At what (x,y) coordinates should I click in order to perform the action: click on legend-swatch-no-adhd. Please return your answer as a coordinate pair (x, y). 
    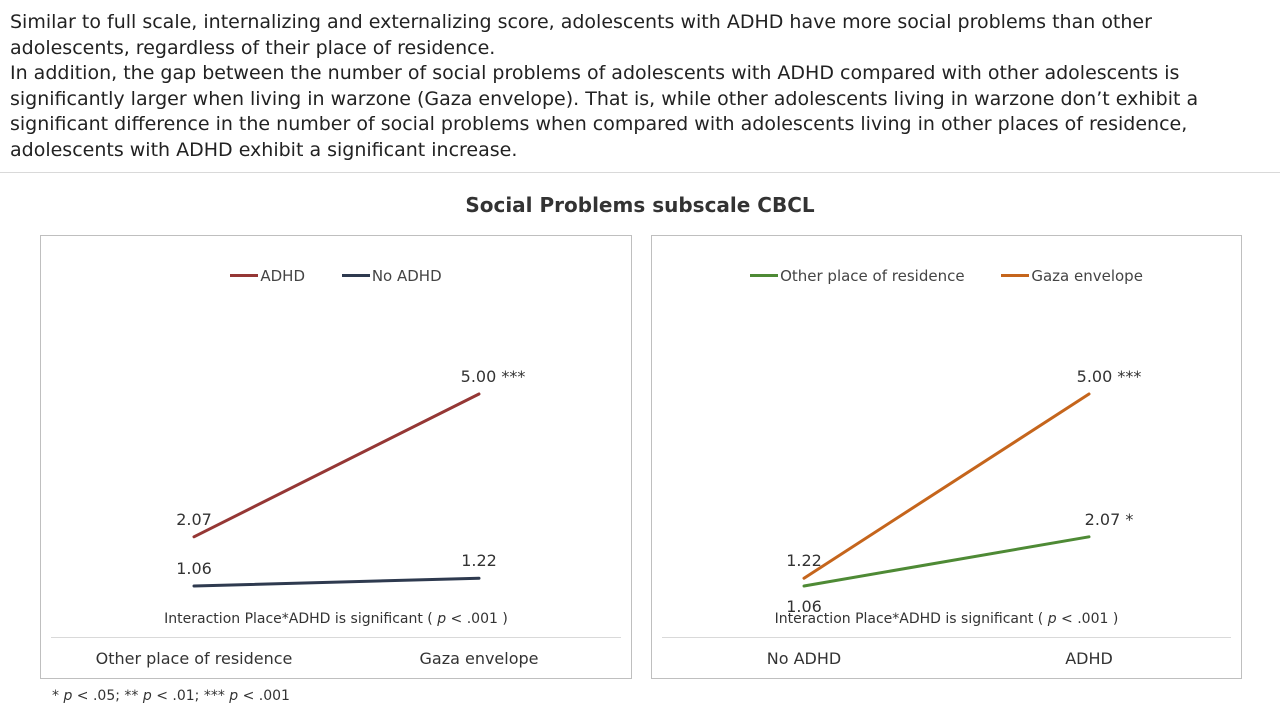
    Looking at the image, I should click on (355, 275).